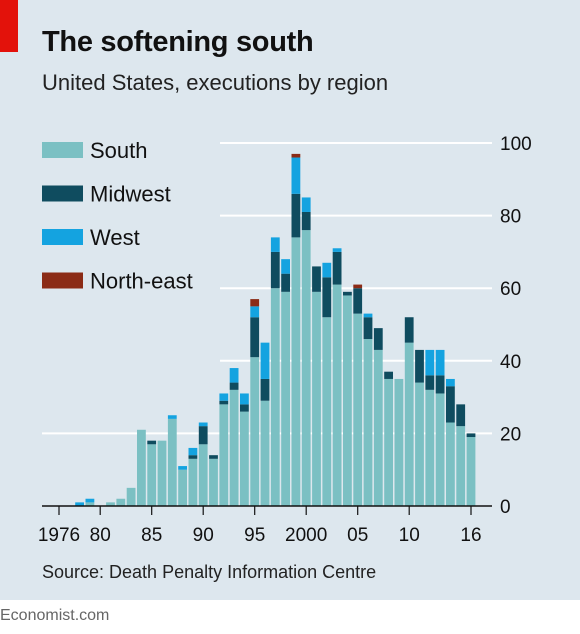 Image resolution: width=580 pixels, height=634 pixels. I want to click on bar-segment-south-2014, so click(450, 464).